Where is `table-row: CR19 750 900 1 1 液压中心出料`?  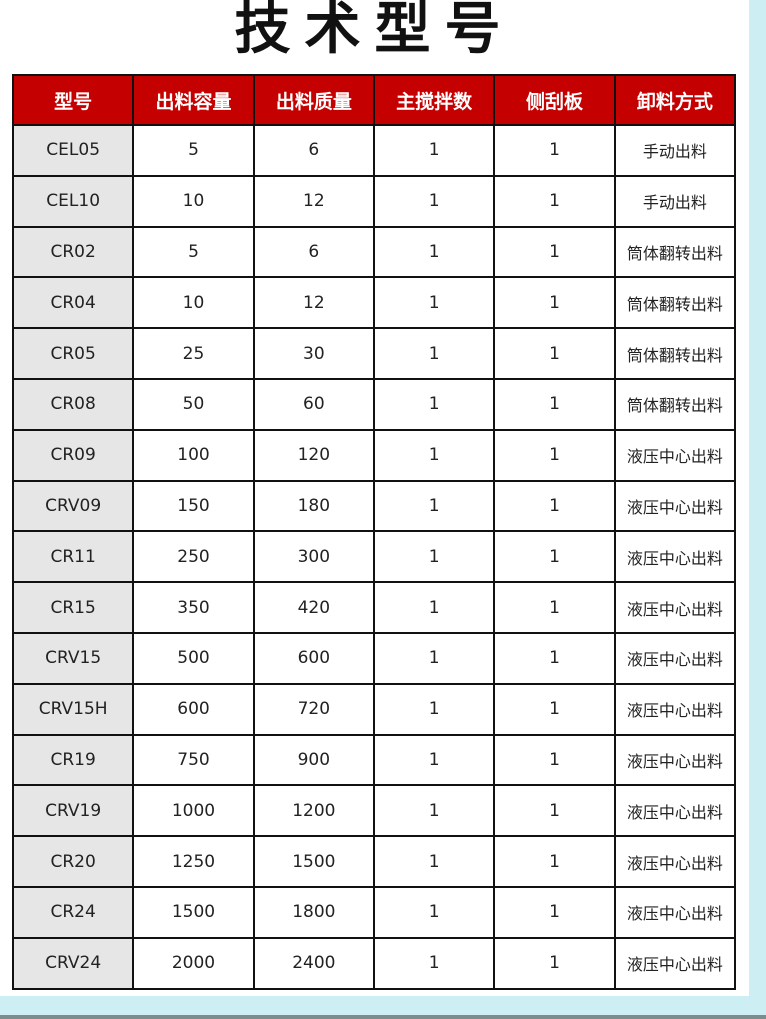
table-row: CR19 750 900 1 1 液压中心出料 is located at coordinates (374, 760).